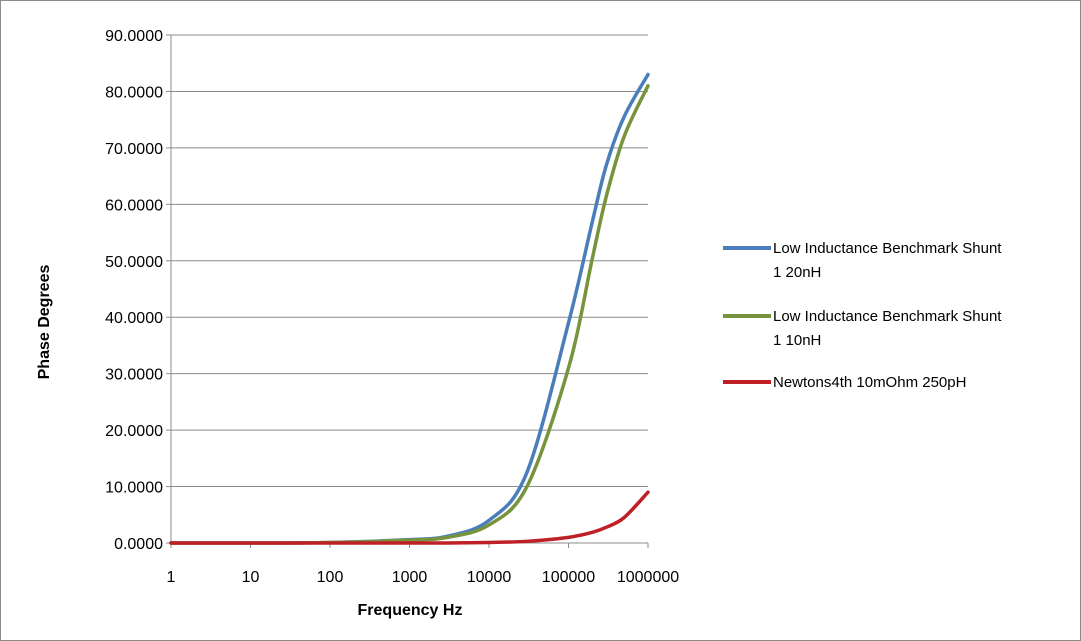 This screenshot has height=641, width=1081. I want to click on x-tick-label: 10, so click(251, 577).